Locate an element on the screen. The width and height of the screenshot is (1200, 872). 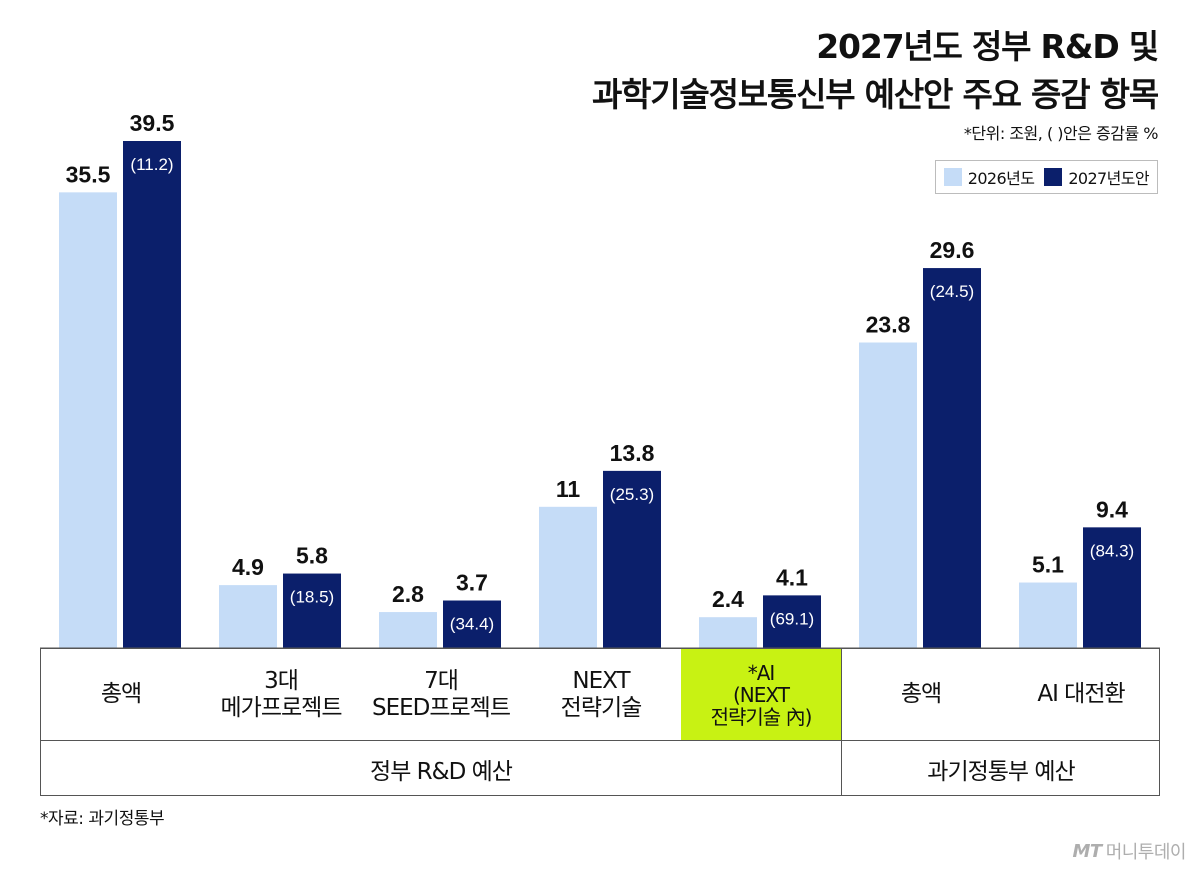
category-cell-5: 총액 is located at coordinates (921, 694).